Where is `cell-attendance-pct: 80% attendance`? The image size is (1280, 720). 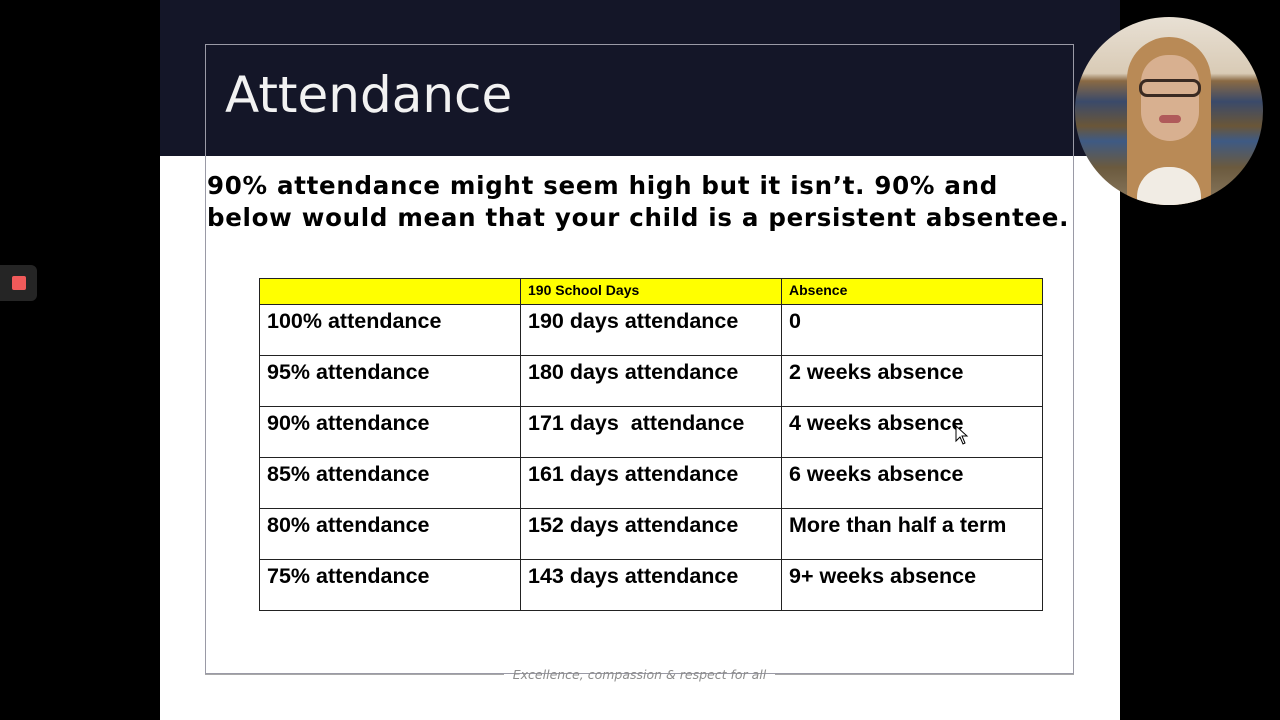 cell-attendance-pct: 80% attendance is located at coordinates (390, 534).